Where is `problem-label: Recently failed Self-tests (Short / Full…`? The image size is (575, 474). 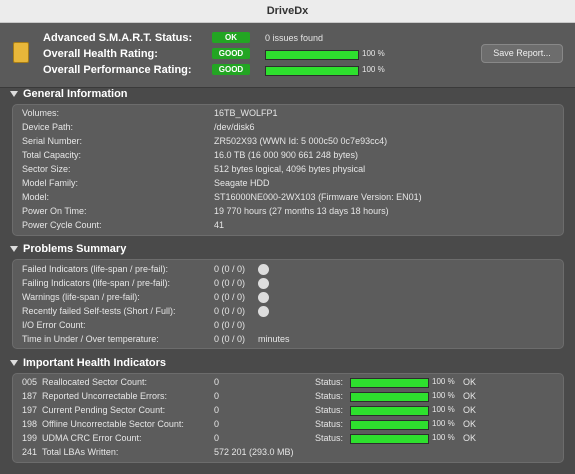 problem-label: Recently failed Self-tests (Short / Full… is located at coordinates (99, 311).